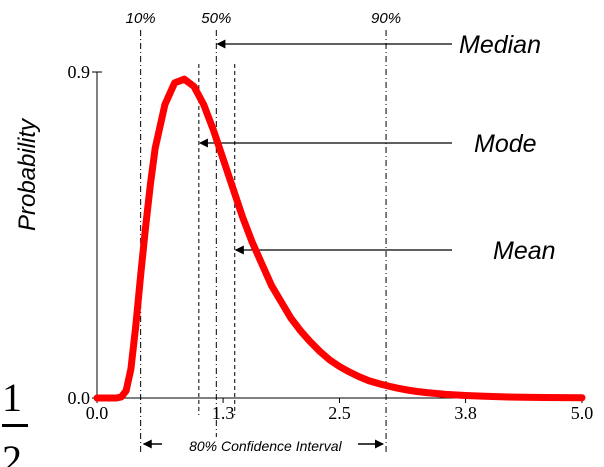  I want to click on confidence-interval-label: 80% Confidence Interval, so click(265, 446).